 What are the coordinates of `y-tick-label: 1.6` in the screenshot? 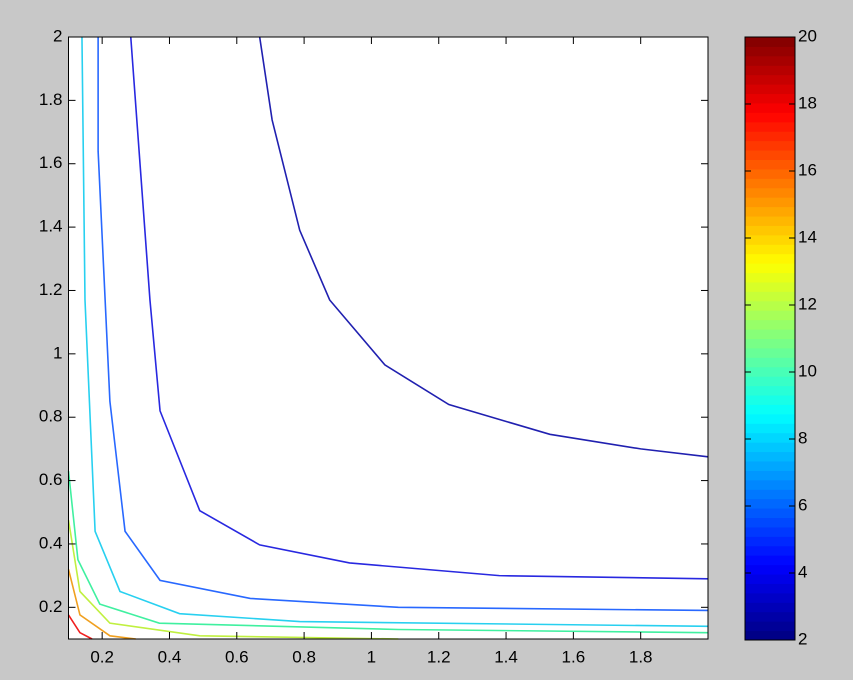 It's located at (51, 162).